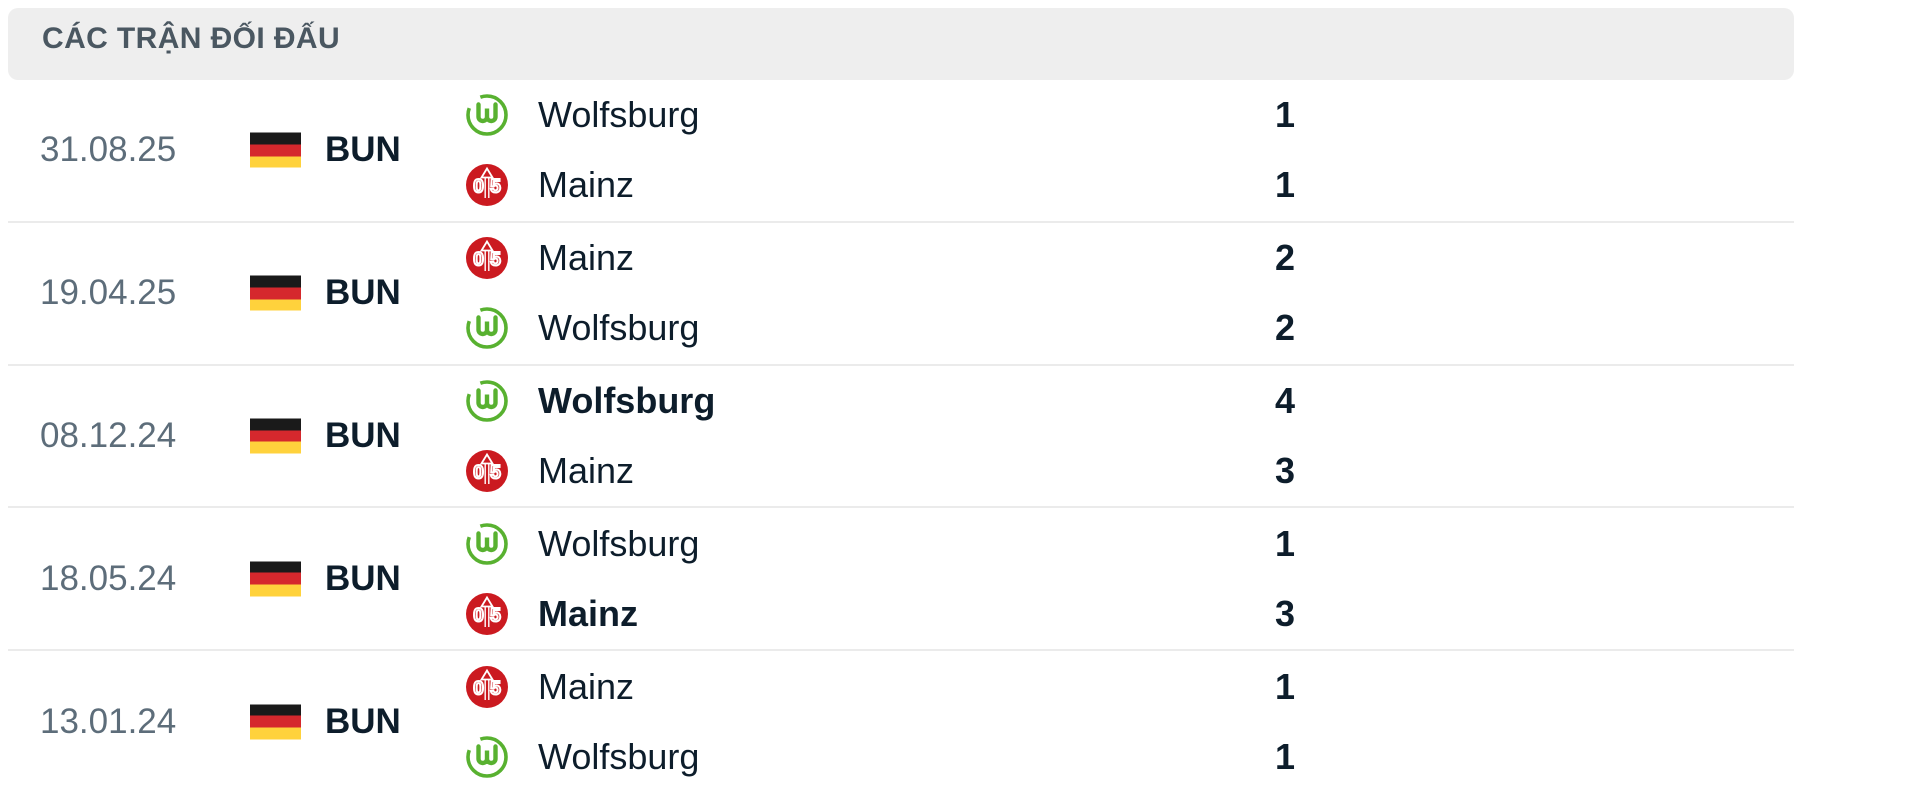  What do you see at coordinates (901, 44) in the screenshot?
I see `card-header: CÁC TRẬN ĐỐI ĐẤU` at bounding box center [901, 44].